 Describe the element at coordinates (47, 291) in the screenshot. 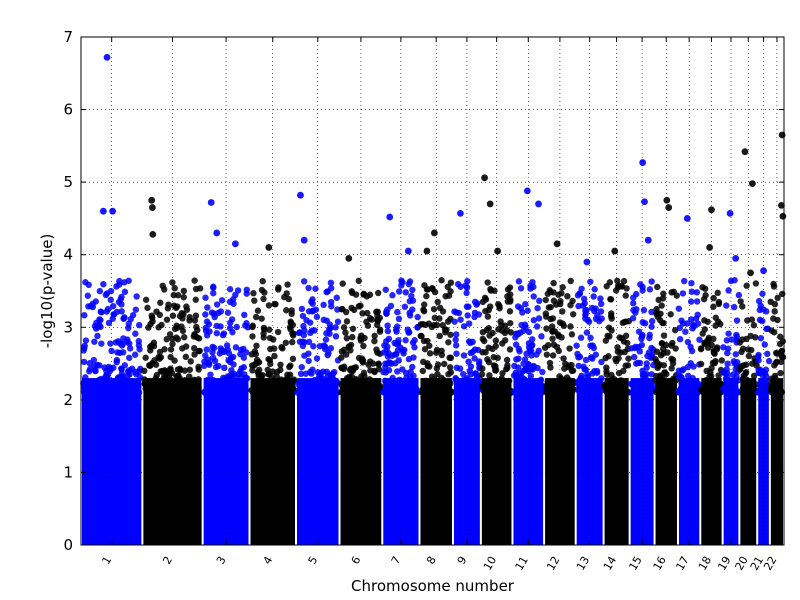

I see `y-axis-label: -log10(p-value)` at that location.